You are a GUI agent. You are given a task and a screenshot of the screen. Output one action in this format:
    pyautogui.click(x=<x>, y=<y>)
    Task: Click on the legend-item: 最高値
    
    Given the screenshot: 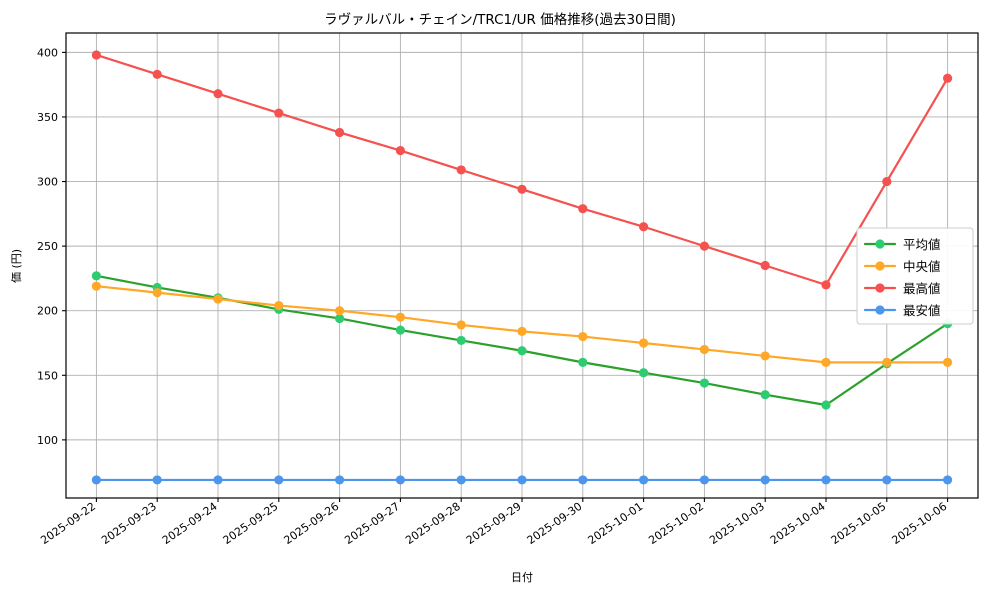 What is the action you would take?
    pyautogui.click(x=902, y=288)
    